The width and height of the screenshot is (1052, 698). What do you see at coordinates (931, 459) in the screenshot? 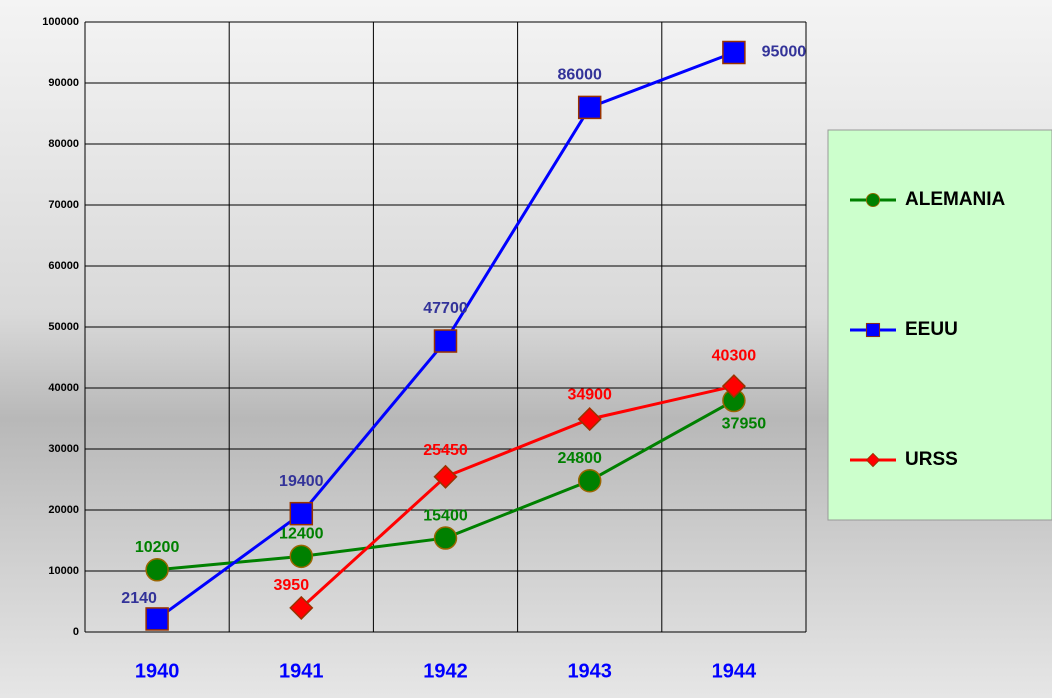
I see `legend-label: URSS` at bounding box center [931, 459].